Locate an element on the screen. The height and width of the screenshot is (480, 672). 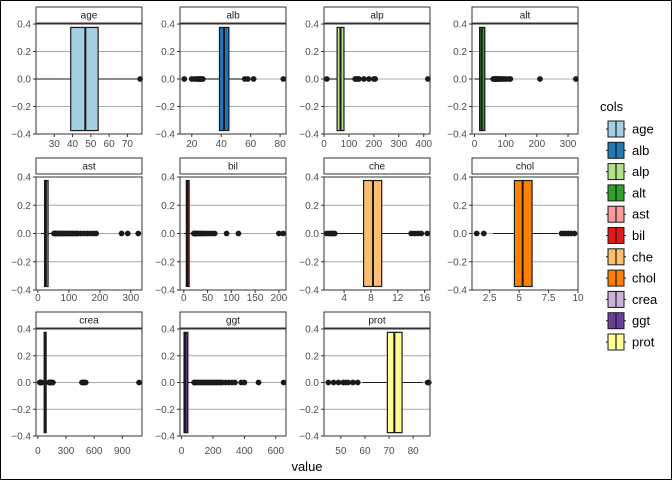
strip-alt is located at coordinates (525, 15).